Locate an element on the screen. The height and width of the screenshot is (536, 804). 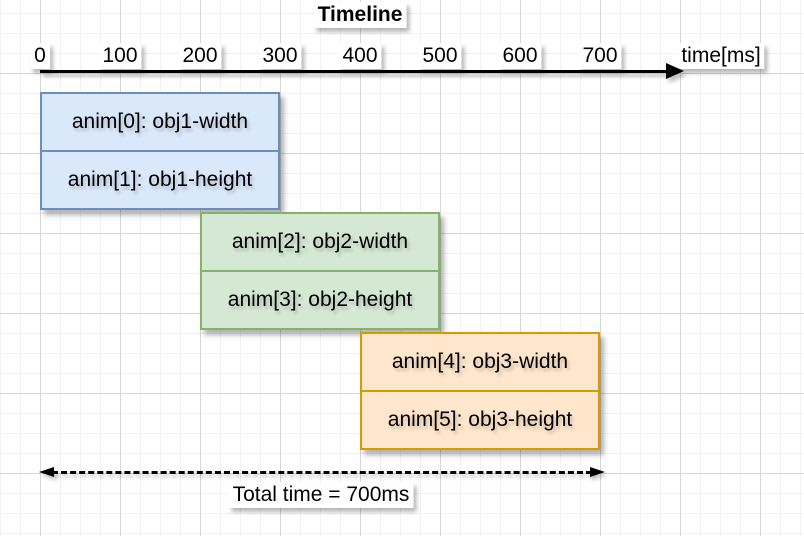
total-arrow-right-icon is located at coordinates (597, 472).